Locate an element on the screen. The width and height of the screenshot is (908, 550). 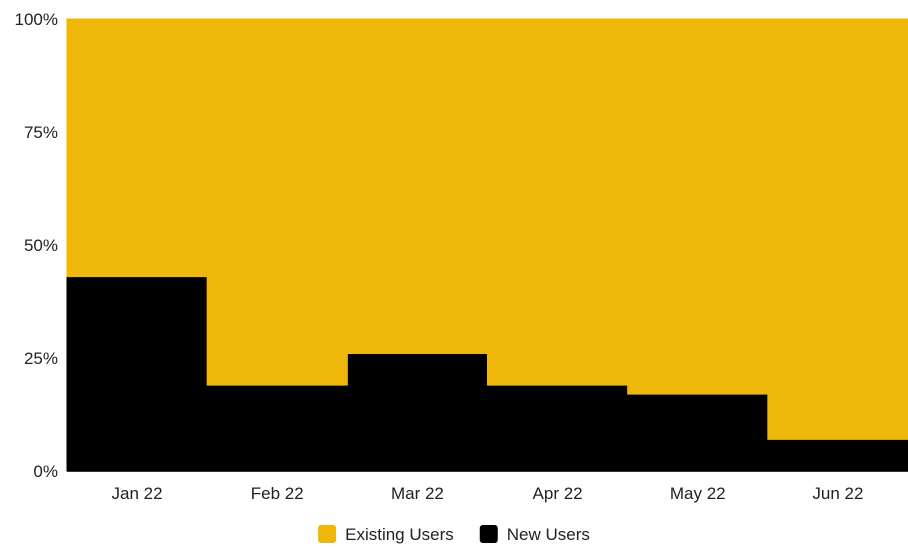
x-tick-label: Apr 22 is located at coordinates (558, 493).